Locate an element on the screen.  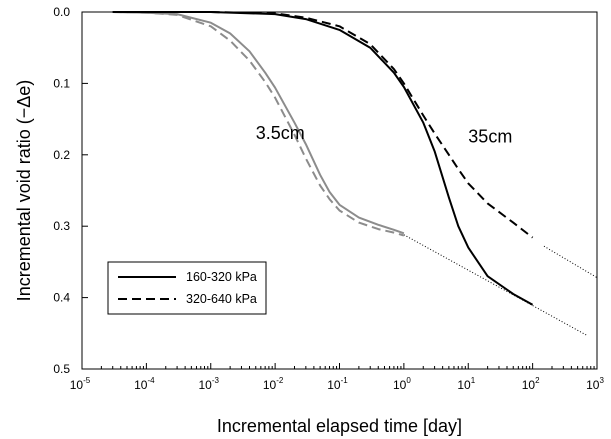
y-tick-labels: 0.0 0.1 0.2 0.3 0.4 0.5 is located at coordinates (61, 190).